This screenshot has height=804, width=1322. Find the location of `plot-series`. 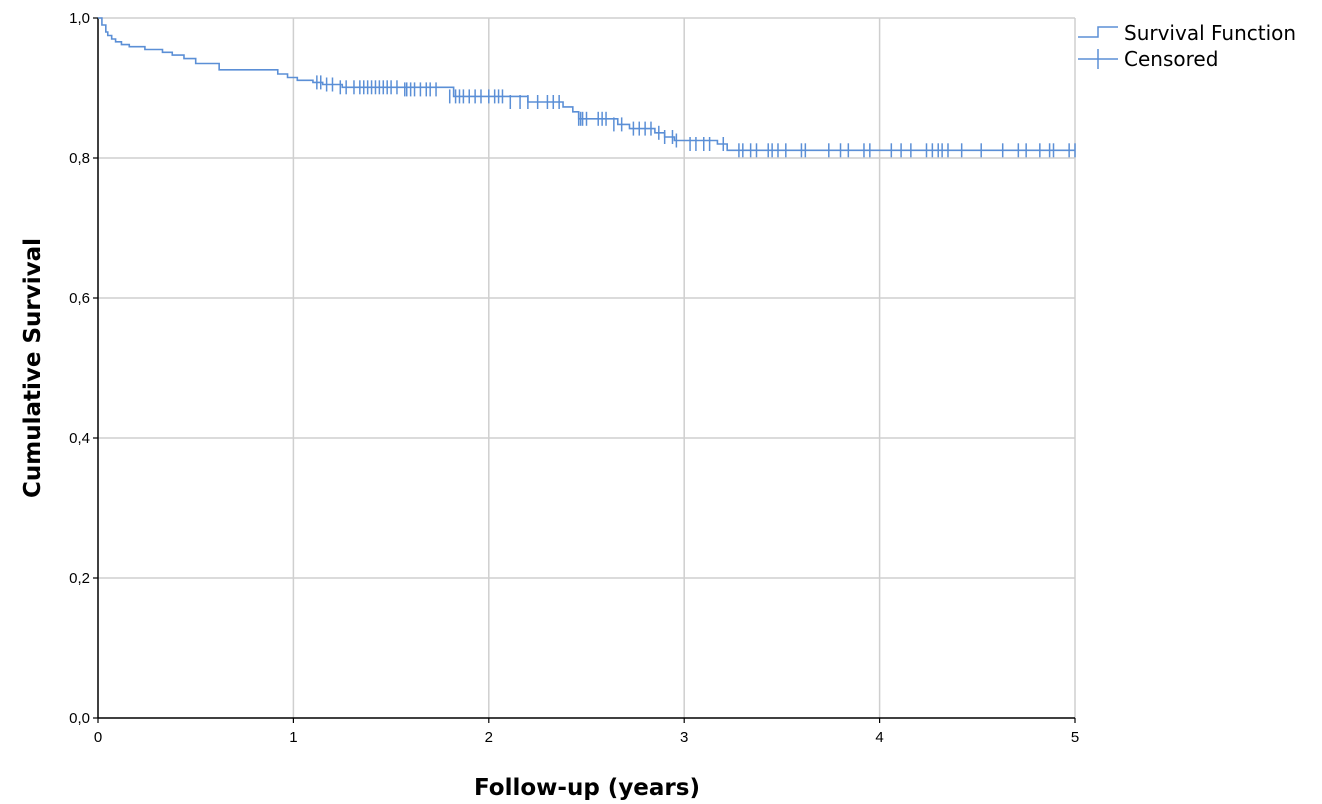

plot-series is located at coordinates (587, 87).